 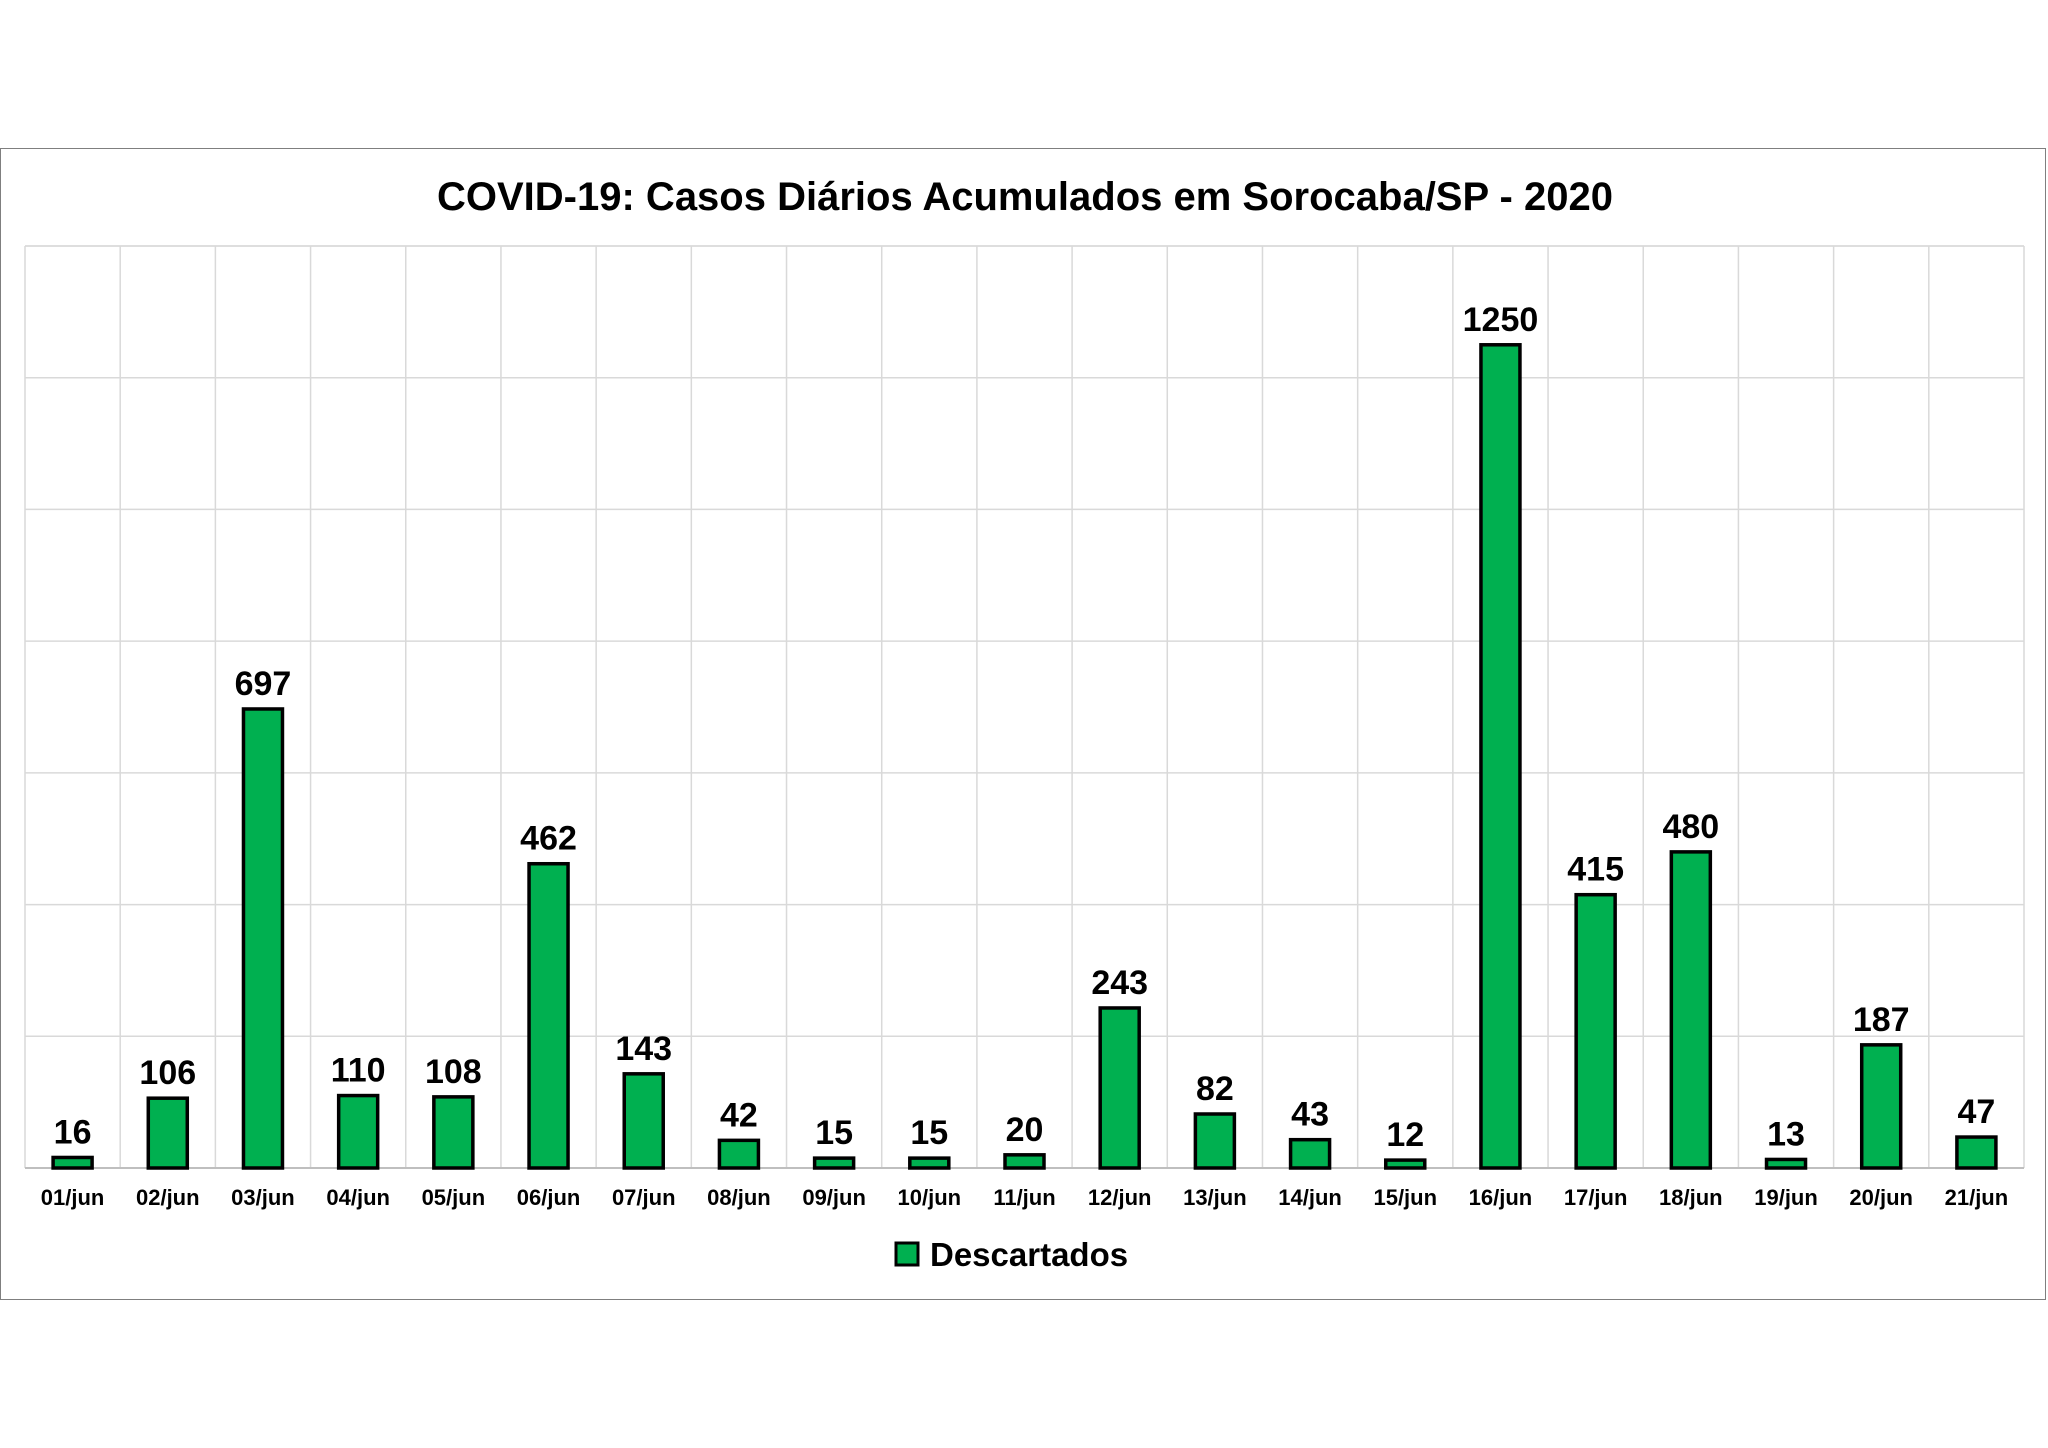 I want to click on x-tick-label: 01/jun, so click(x=73, y=1197).